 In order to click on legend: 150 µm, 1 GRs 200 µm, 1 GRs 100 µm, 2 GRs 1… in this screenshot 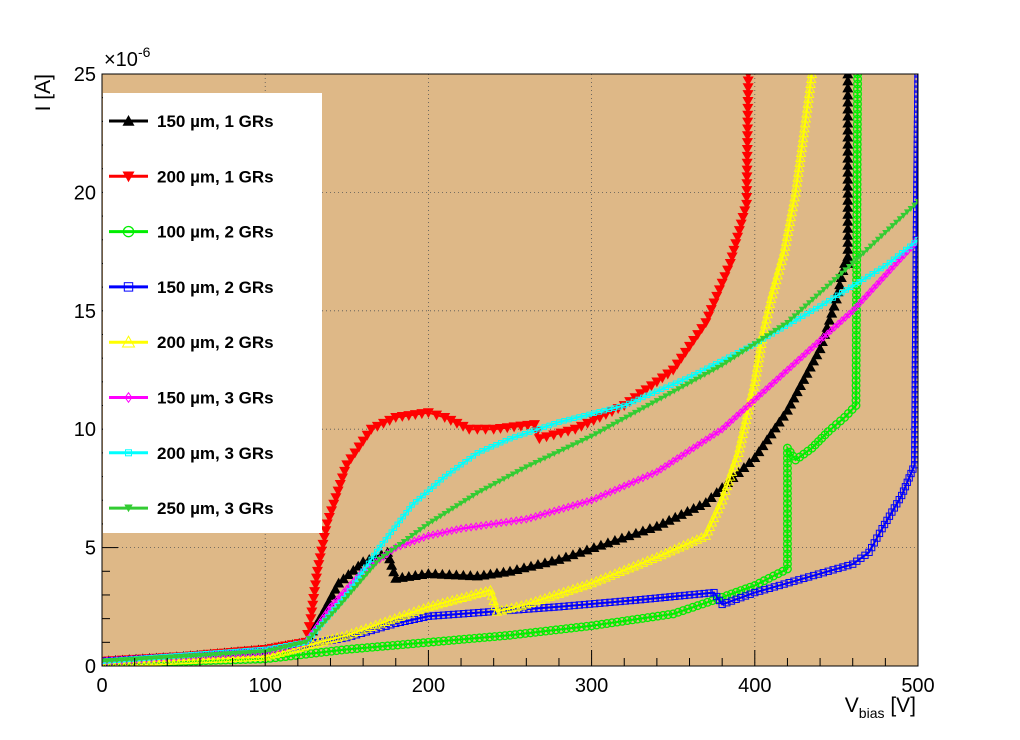, I will do `click(212, 313)`.